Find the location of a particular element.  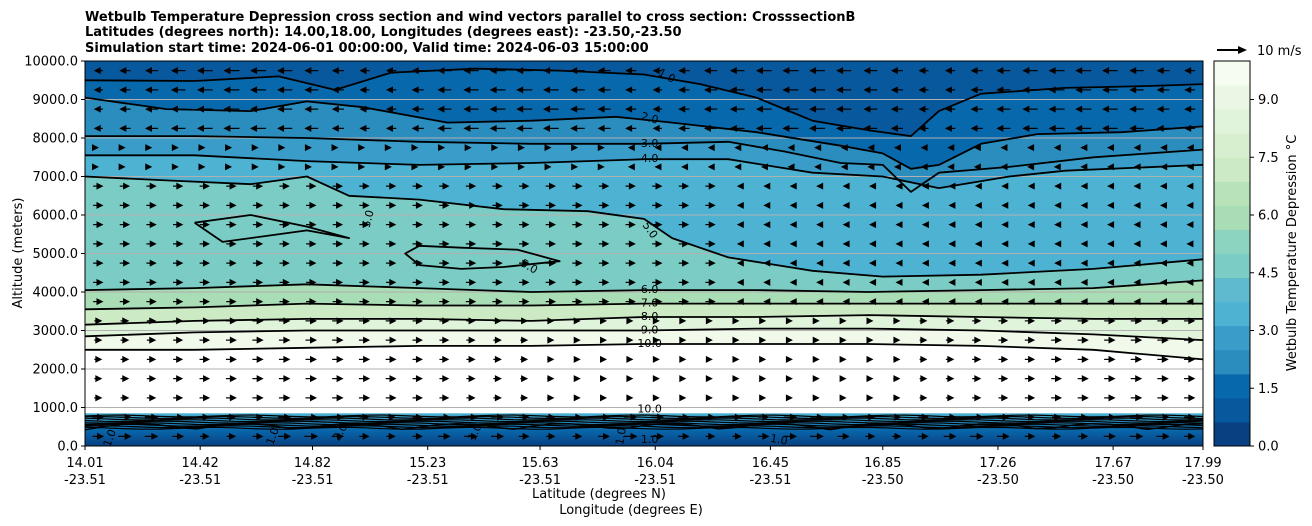

contour-label: 5.0 is located at coordinates (368, 219).